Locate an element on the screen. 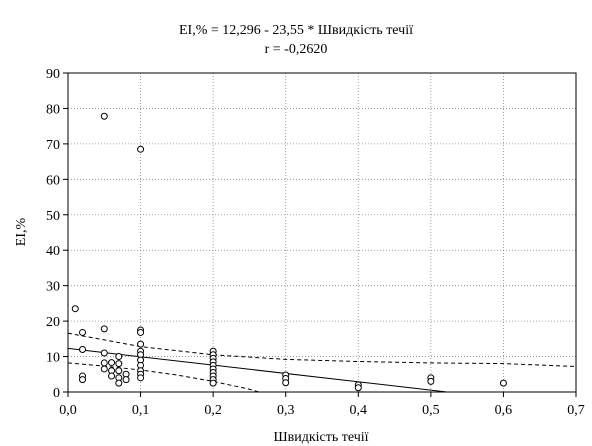 The width and height of the screenshot is (592, 446). x-tick-label: 0,7 is located at coordinates (576, 410).